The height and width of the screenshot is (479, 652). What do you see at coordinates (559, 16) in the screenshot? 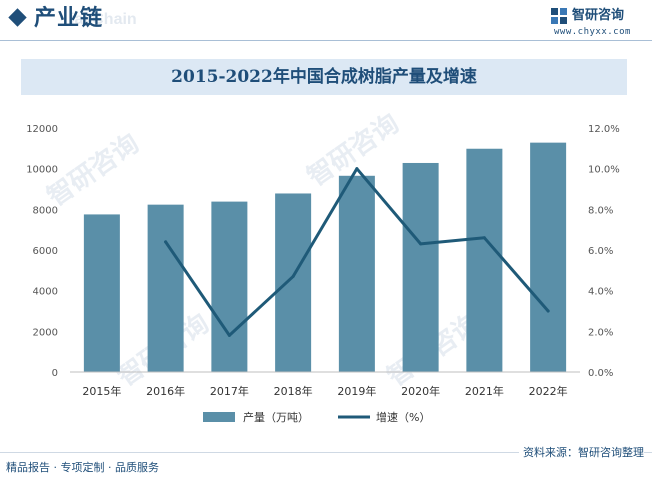
I see `brand-logo-icon` at bounding box center [559, 16].